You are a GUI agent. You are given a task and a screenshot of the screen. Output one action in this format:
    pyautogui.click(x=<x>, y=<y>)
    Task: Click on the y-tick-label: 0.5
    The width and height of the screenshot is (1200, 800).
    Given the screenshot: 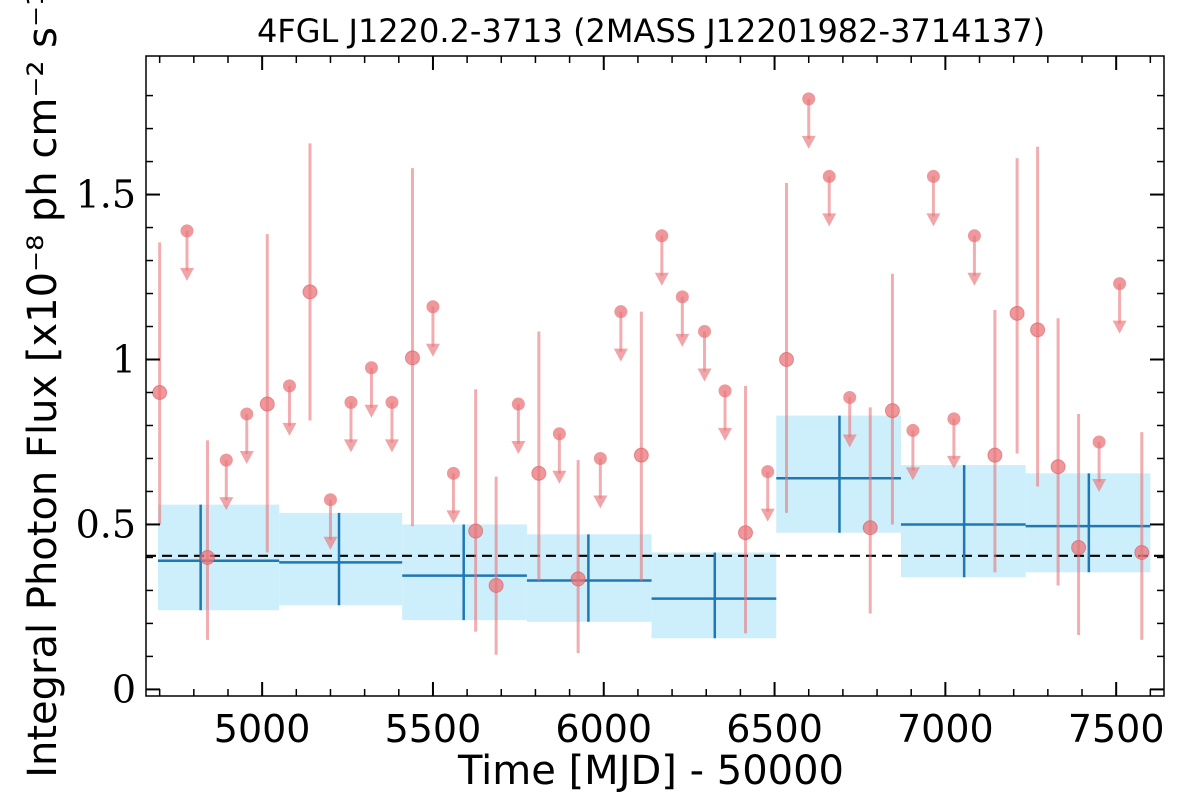 What is the action you would take?
    pyautogui.click(x=106, y=524)
    